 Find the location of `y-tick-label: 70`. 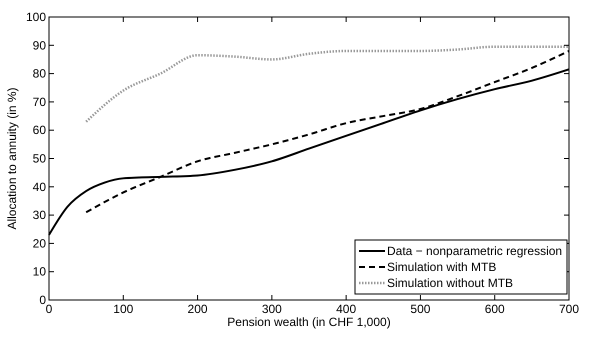

y-tick-label: 70 is located at coordinates (39, 101).